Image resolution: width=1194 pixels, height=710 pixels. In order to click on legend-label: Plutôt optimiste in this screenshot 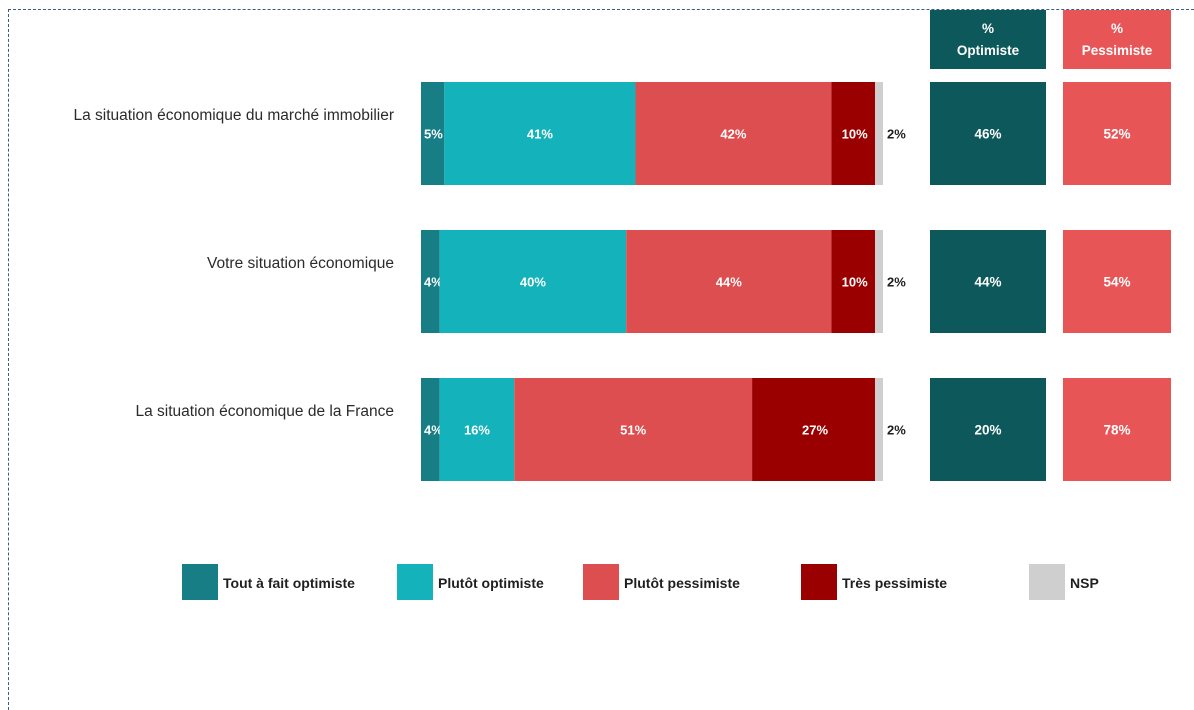, I will do `click(491, 583)`.